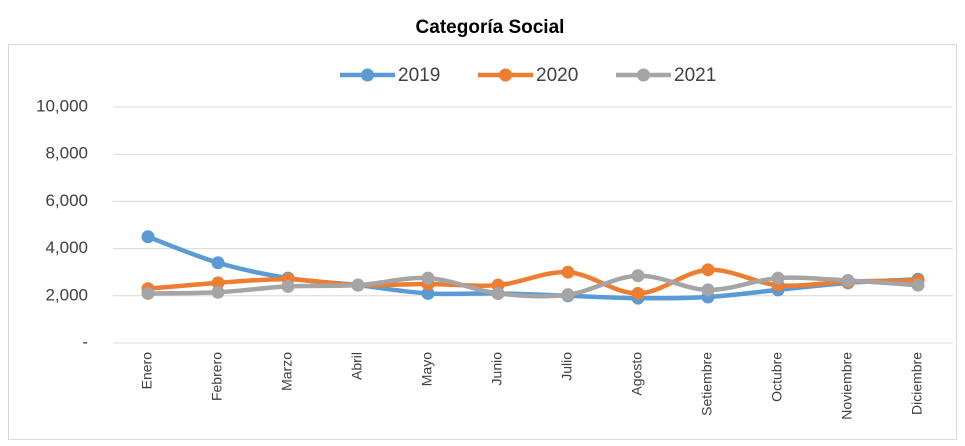 The image size is (965, 446). Describe the element at coordinates (217, 376) in the screenshot. I see `x-tick-label: Febrero` at that location.